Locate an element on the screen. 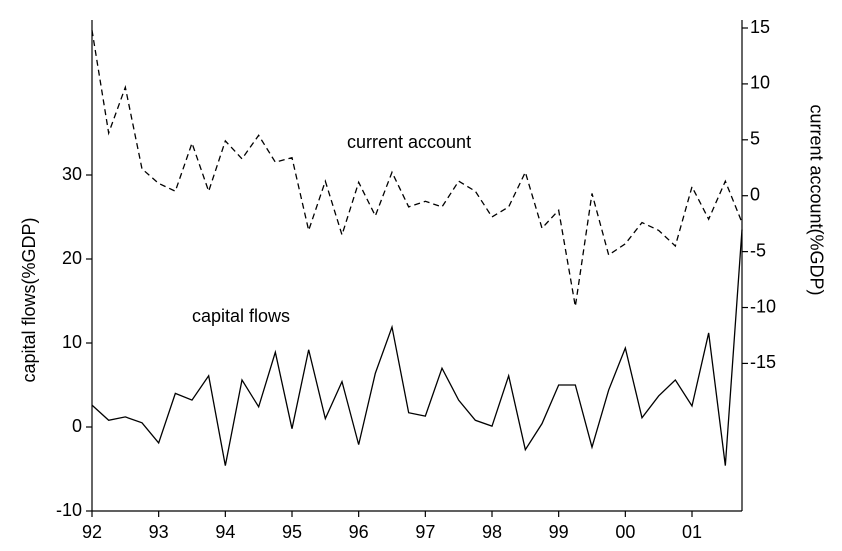 This screenshot has width=842, height=551. x-tick-label: 01 is located at coordinates (692, 532).